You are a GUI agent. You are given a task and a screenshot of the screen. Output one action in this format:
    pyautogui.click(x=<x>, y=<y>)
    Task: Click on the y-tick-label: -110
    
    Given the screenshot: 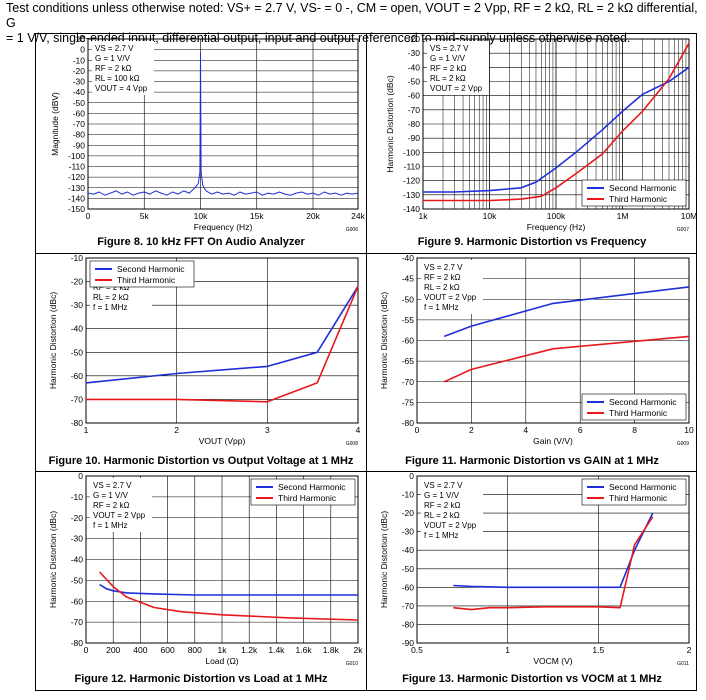 What is the action you would take?
    pyautogui.click(x=77, y=167)
    